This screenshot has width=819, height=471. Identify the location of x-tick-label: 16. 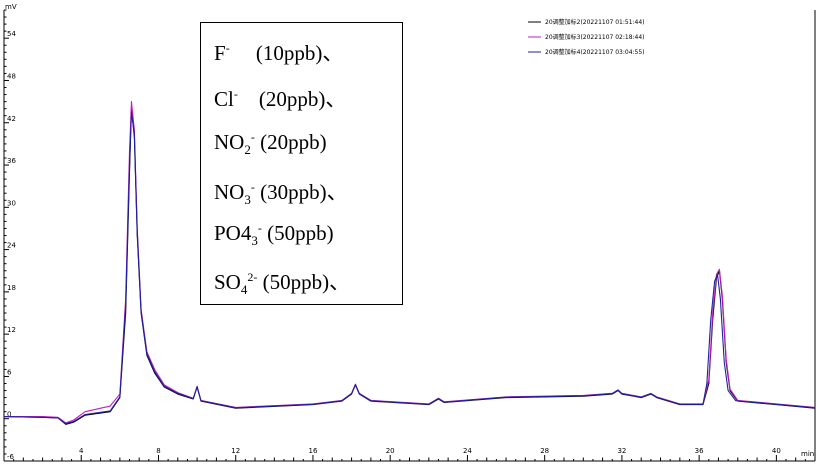
(312, 451).